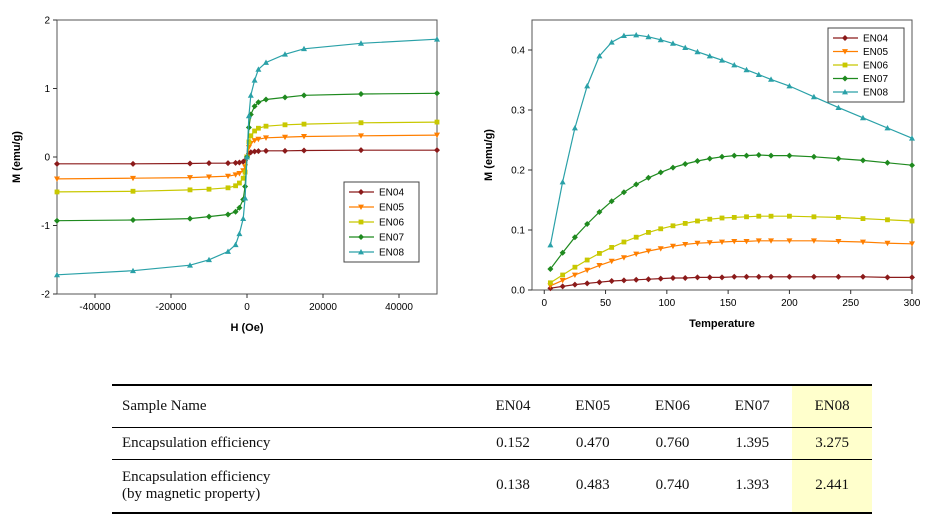  I want to click on x-tick-label: -40000, so click(95, 307).